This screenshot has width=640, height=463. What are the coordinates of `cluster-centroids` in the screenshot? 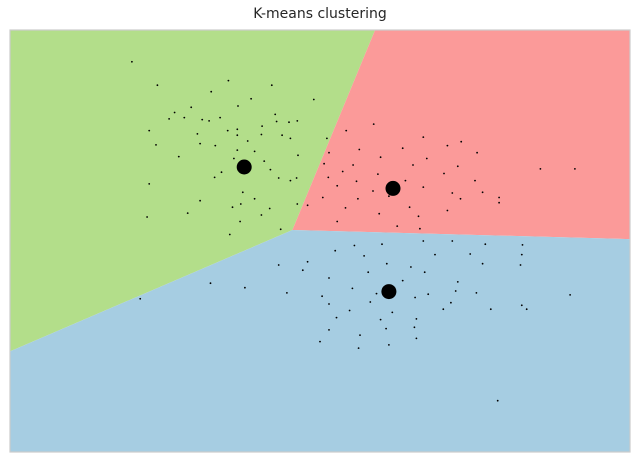 It's located at (318, 229).